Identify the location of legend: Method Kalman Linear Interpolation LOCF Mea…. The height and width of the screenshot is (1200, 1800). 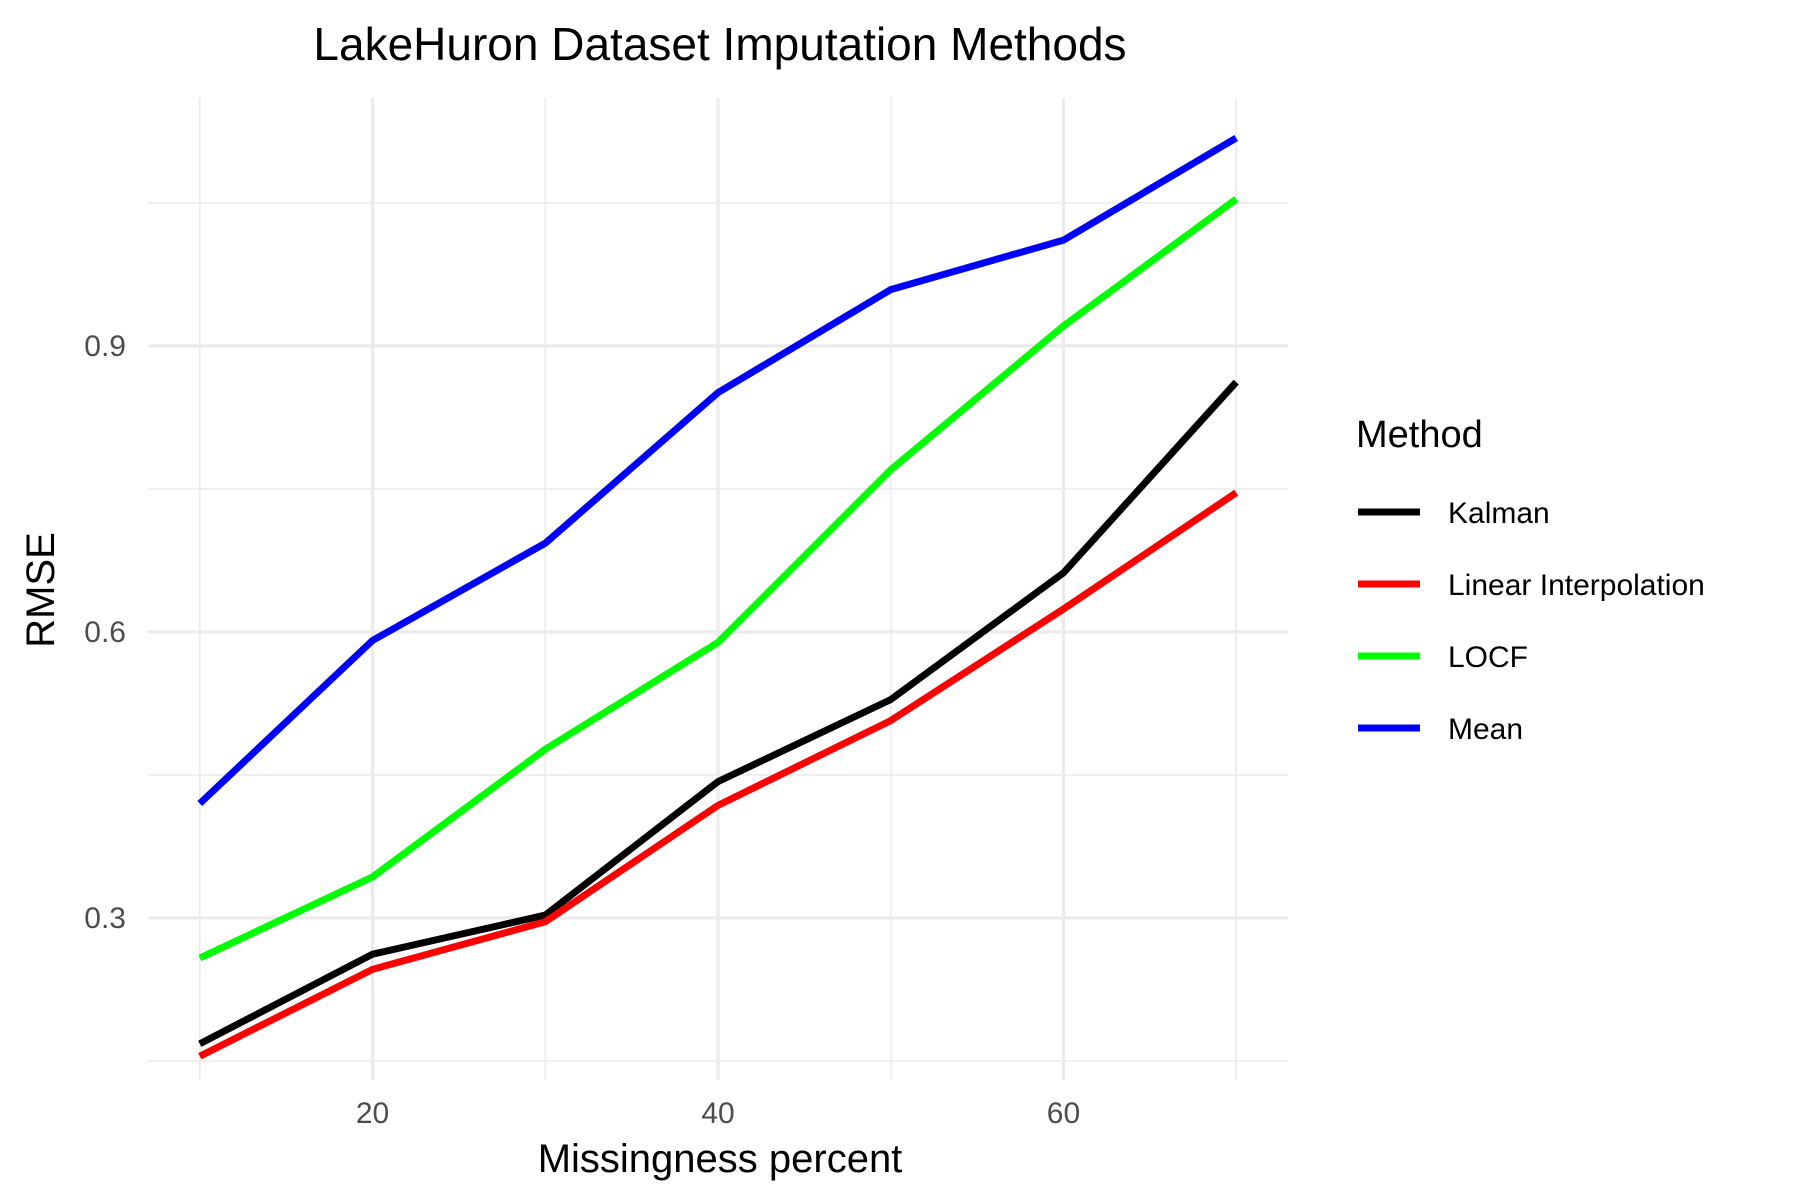
(1530, 580).